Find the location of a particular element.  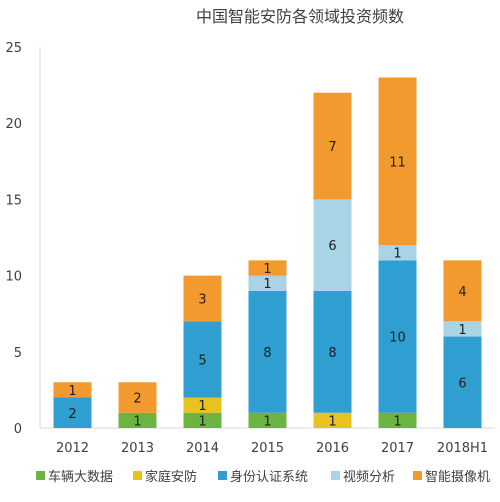

y-tick-label: 0 is located at coordinates (18, 429).